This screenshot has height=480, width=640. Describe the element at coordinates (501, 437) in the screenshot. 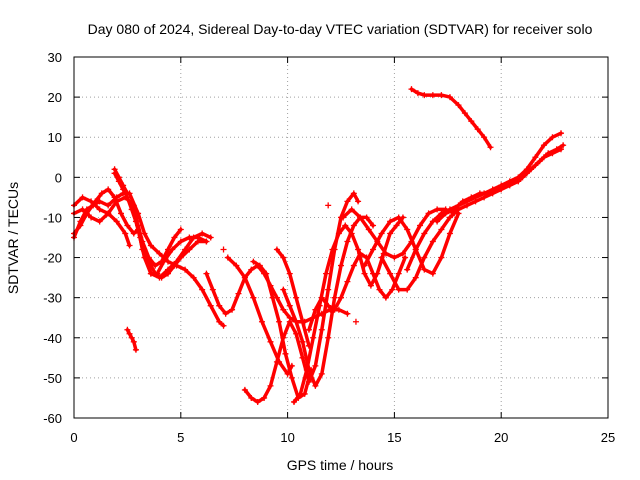

I see `x-tick-label: 20` at that location.